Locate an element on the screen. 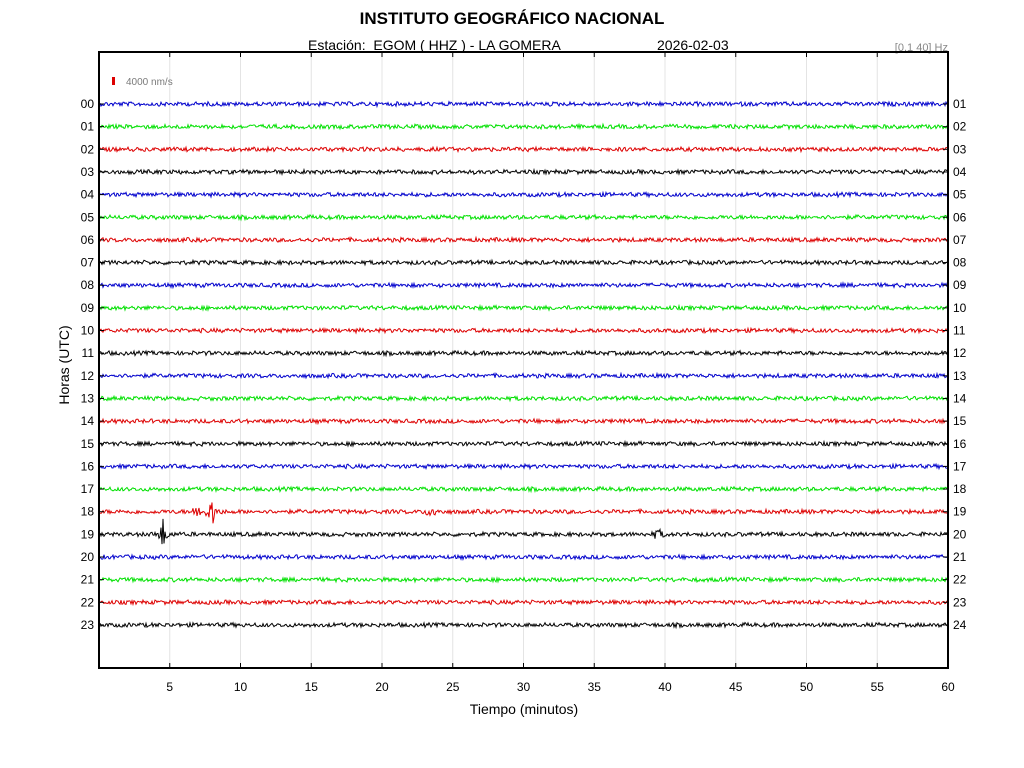  hour-label-left: 18 is located at coordinates (88, 512).